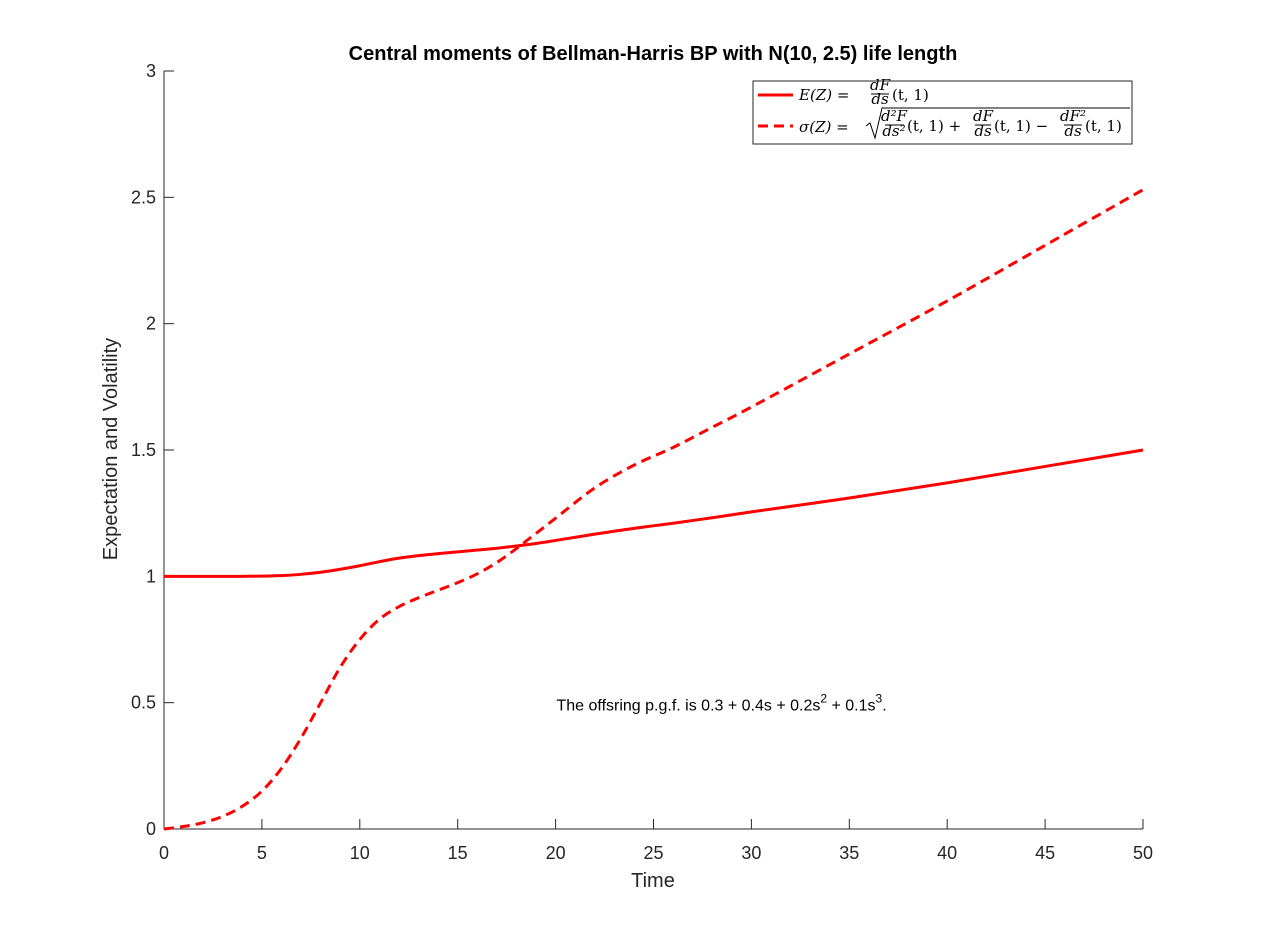 This screenshot has height=937, width=1264. What do you see at coordinates (556, 853) in the screenshot?
I see `x-tick-label: 20` at bounding box center [556, 853].